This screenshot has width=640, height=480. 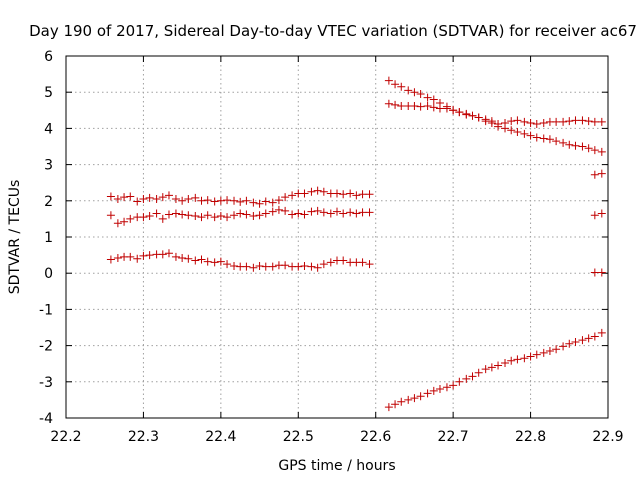 What do you see at coordinates (240, 197) in the screenshot?
I see `series-segment-1-upper` at bounding box center [240, 197].